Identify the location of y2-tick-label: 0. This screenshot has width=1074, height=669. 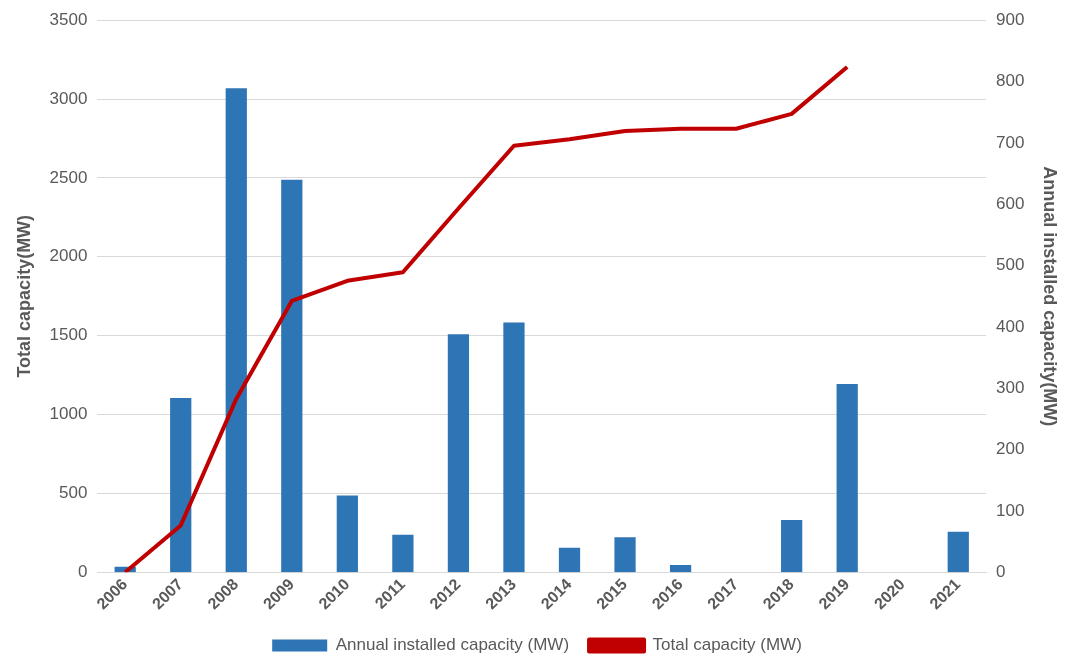
(1001, 571).